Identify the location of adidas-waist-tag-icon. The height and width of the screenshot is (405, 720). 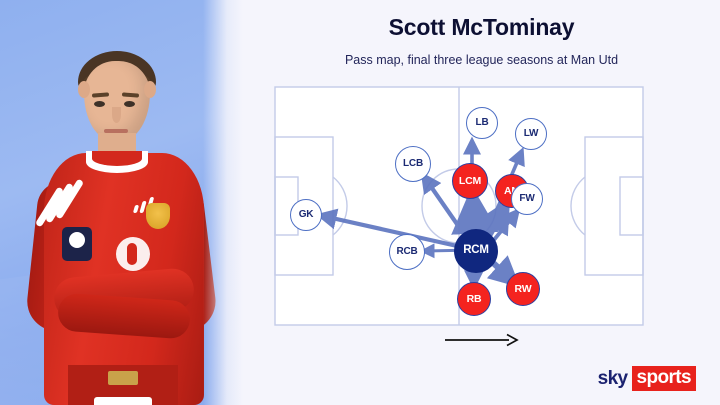
(123, 378).